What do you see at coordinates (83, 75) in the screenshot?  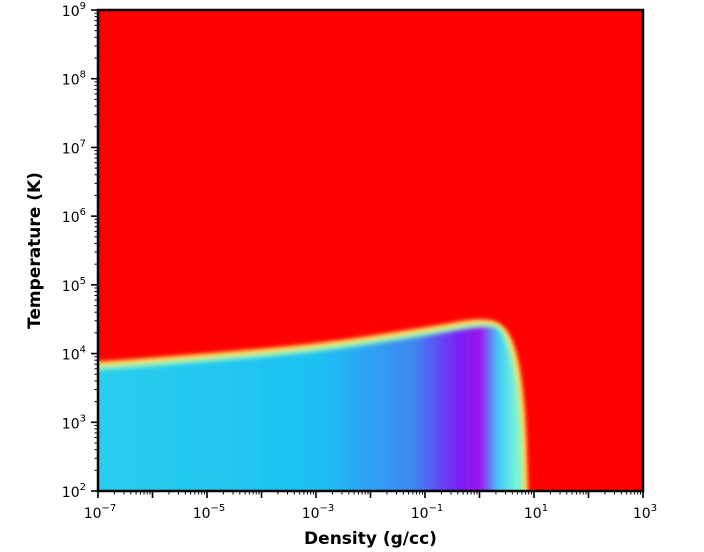 I see `y-tick-exponent: 8` at bounding box center [83, 75].